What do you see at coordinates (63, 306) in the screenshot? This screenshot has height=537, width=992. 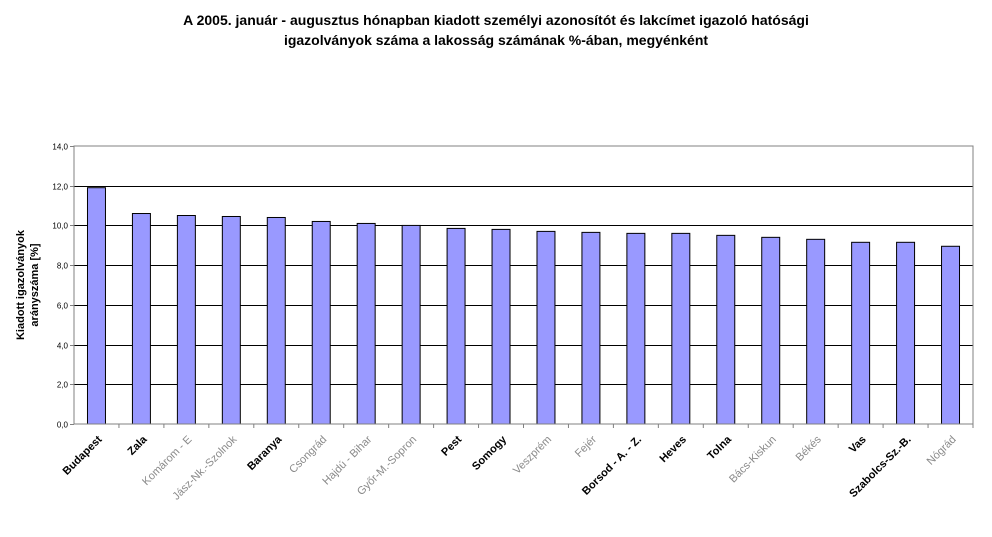 I see `y-tick-label: 6,0` at bounding box center [63, 306].